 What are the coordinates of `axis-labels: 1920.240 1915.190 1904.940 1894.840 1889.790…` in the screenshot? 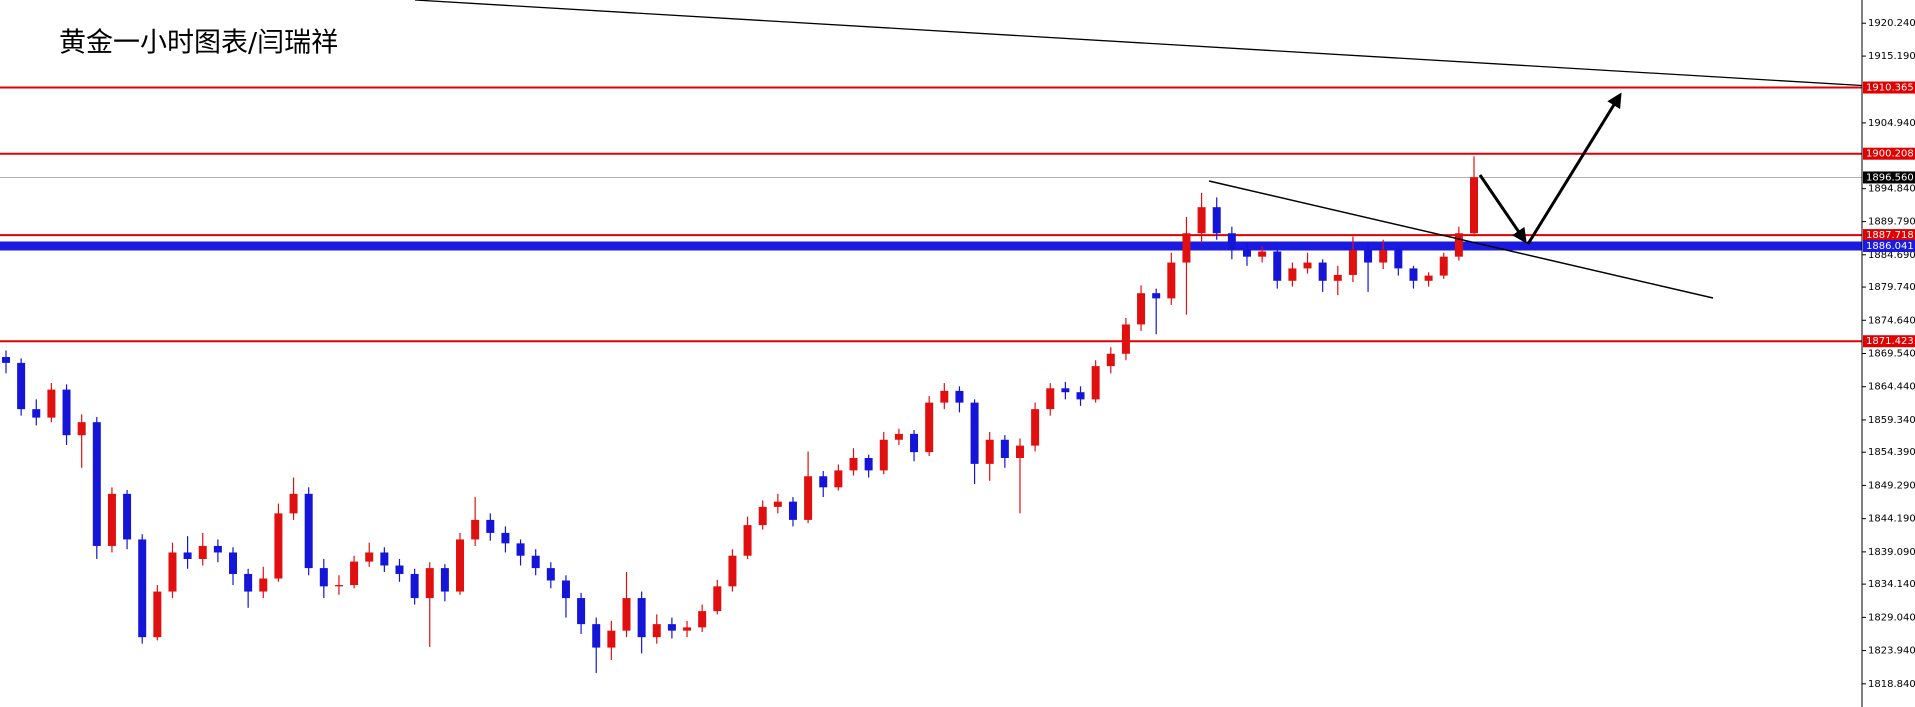 It's located at (1888, 354).